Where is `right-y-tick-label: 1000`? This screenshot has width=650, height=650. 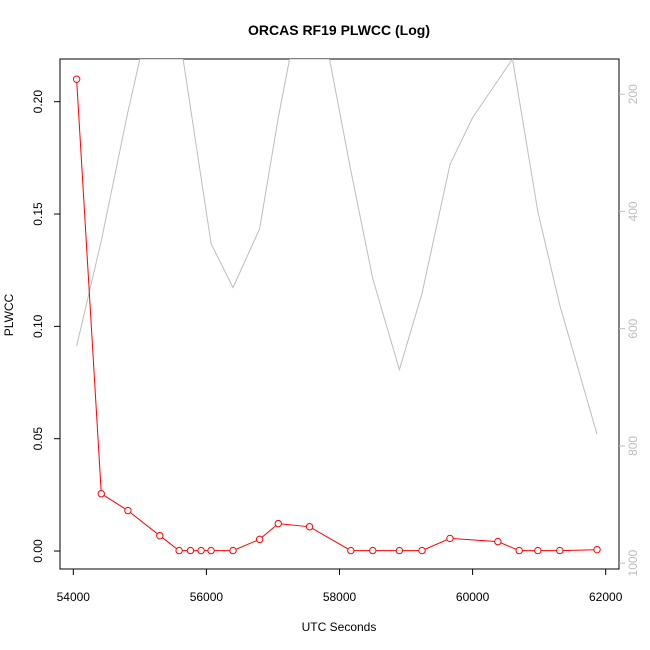 right-y-tick-label: 1000 is located at coordinates (633, 562).